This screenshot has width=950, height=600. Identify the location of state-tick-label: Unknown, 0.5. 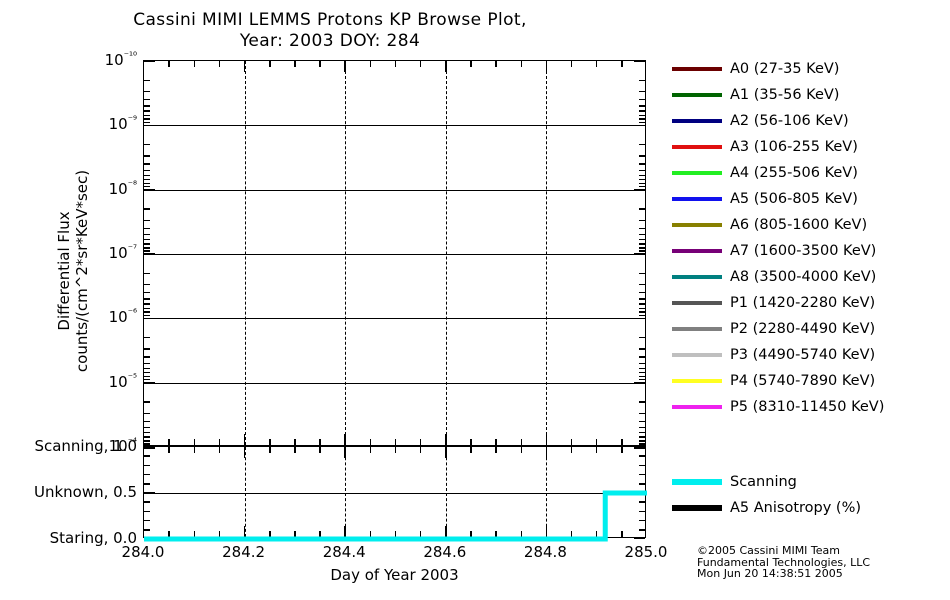
(85, 492).